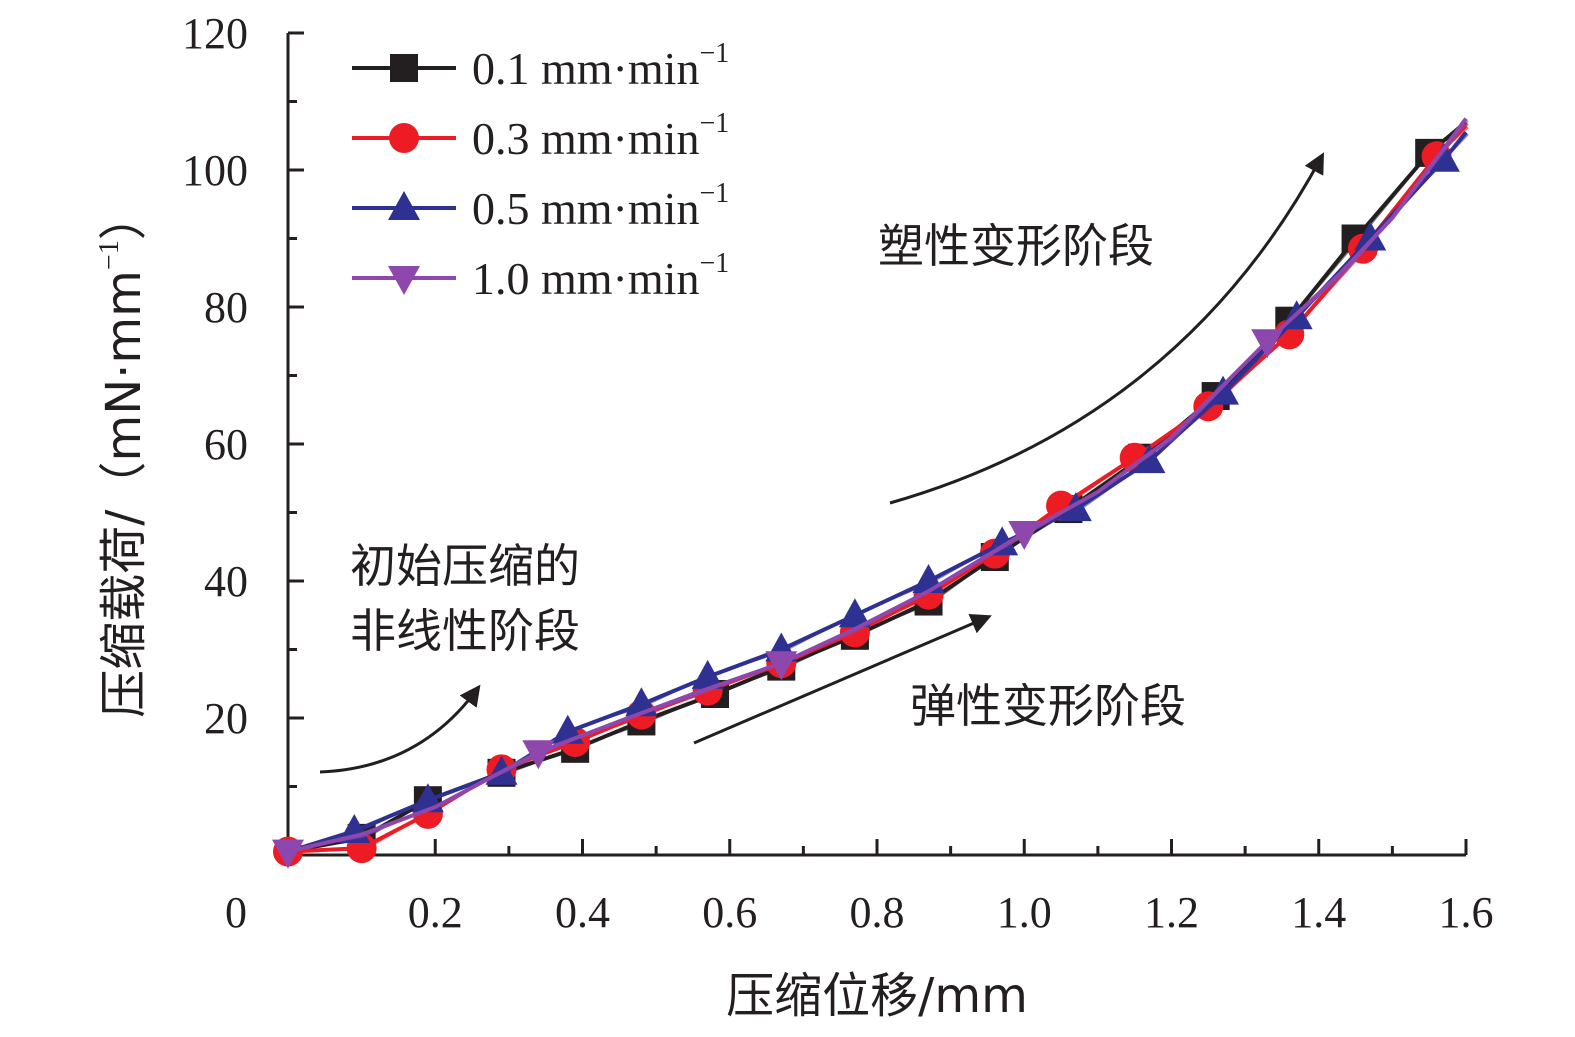 The image size is (1575, 1037). Describe the element at coordinates (215, 33) in the screenshot. I see `y-tick-label-120: 120` at that location.